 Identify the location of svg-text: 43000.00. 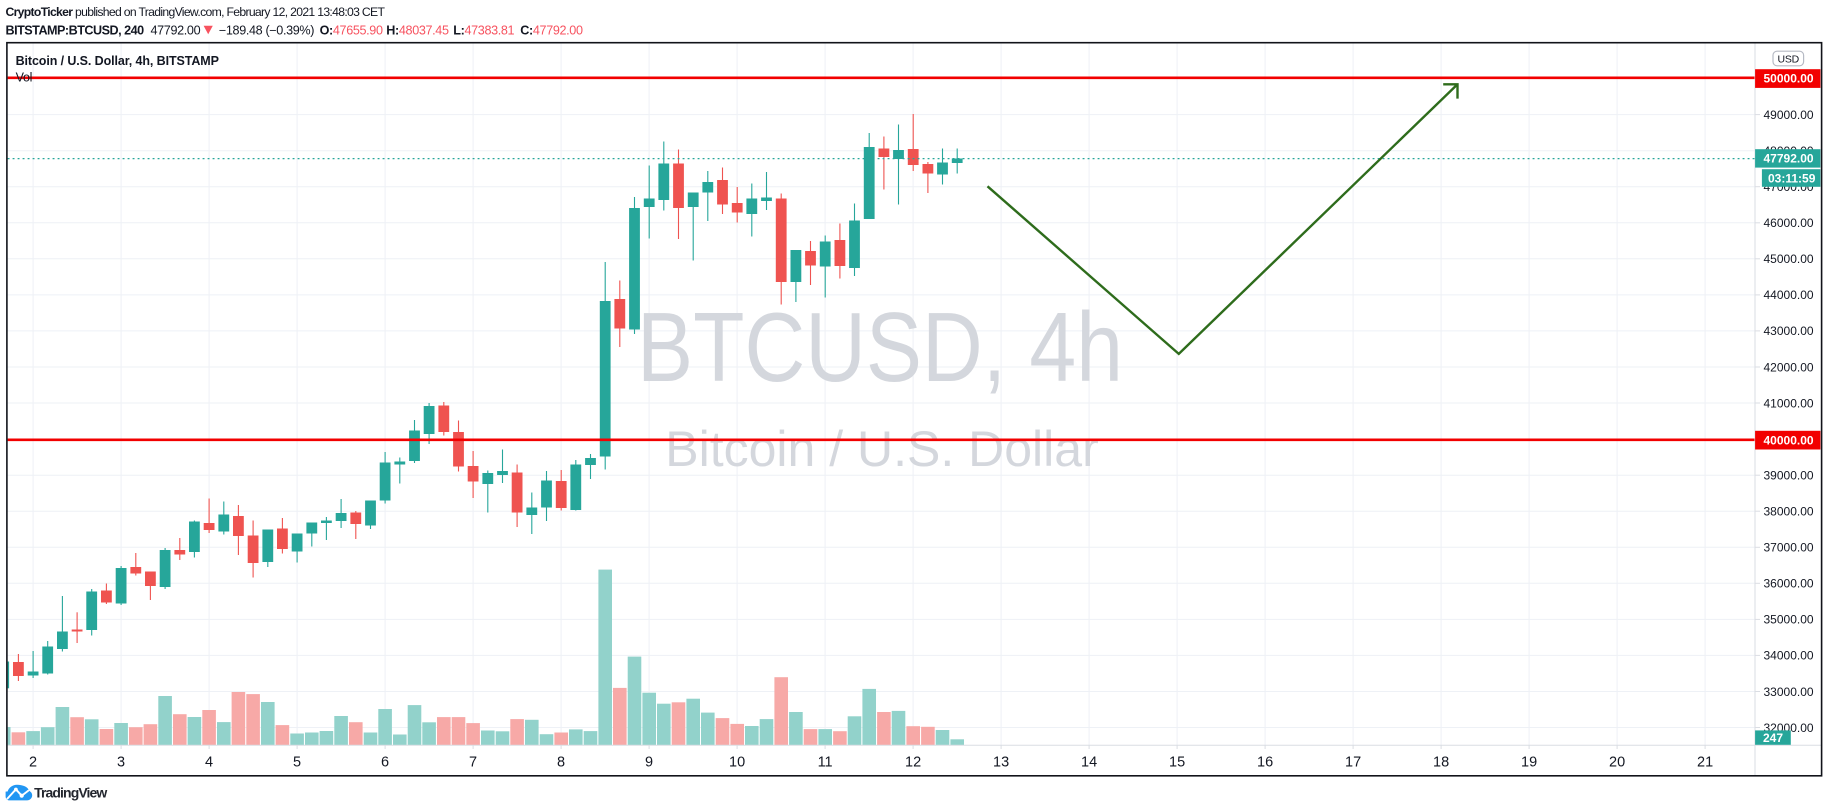
(1789, 331).